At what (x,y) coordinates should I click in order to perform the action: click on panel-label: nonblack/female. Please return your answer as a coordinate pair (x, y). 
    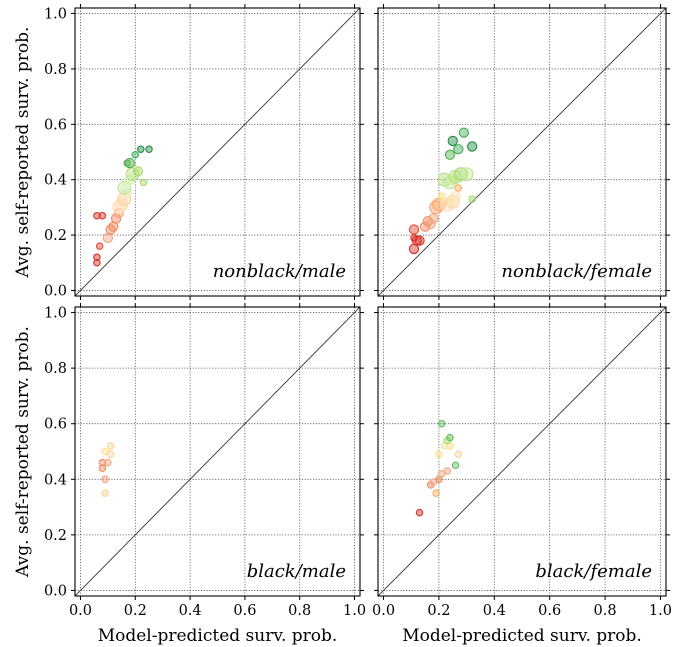
    Looking at the image, I should click on (576, 271).